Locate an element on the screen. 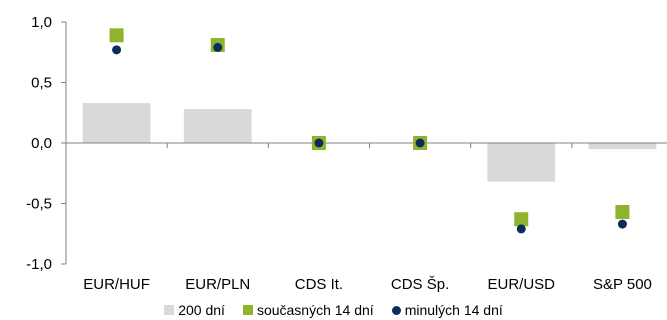 The image size is (667, 320). y-tick-label: -1,0 is located at coordinates (39, 264).